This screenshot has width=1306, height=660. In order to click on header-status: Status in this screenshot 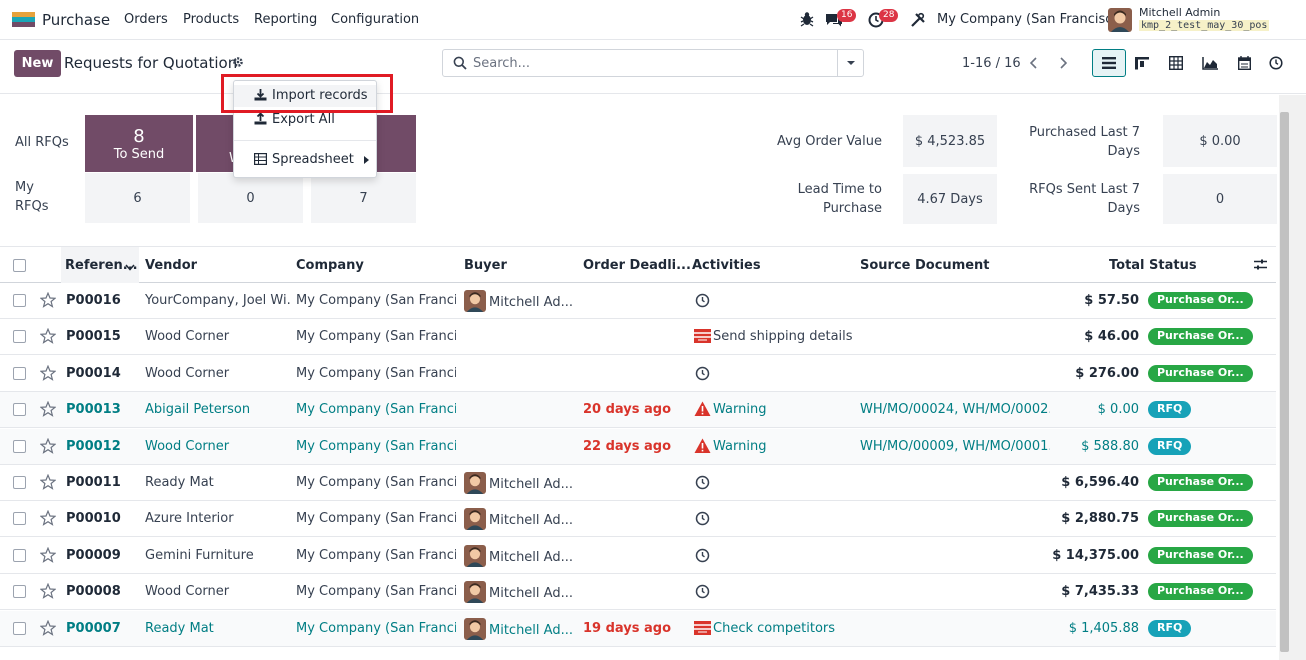, I will do `click(1173, 265)`.